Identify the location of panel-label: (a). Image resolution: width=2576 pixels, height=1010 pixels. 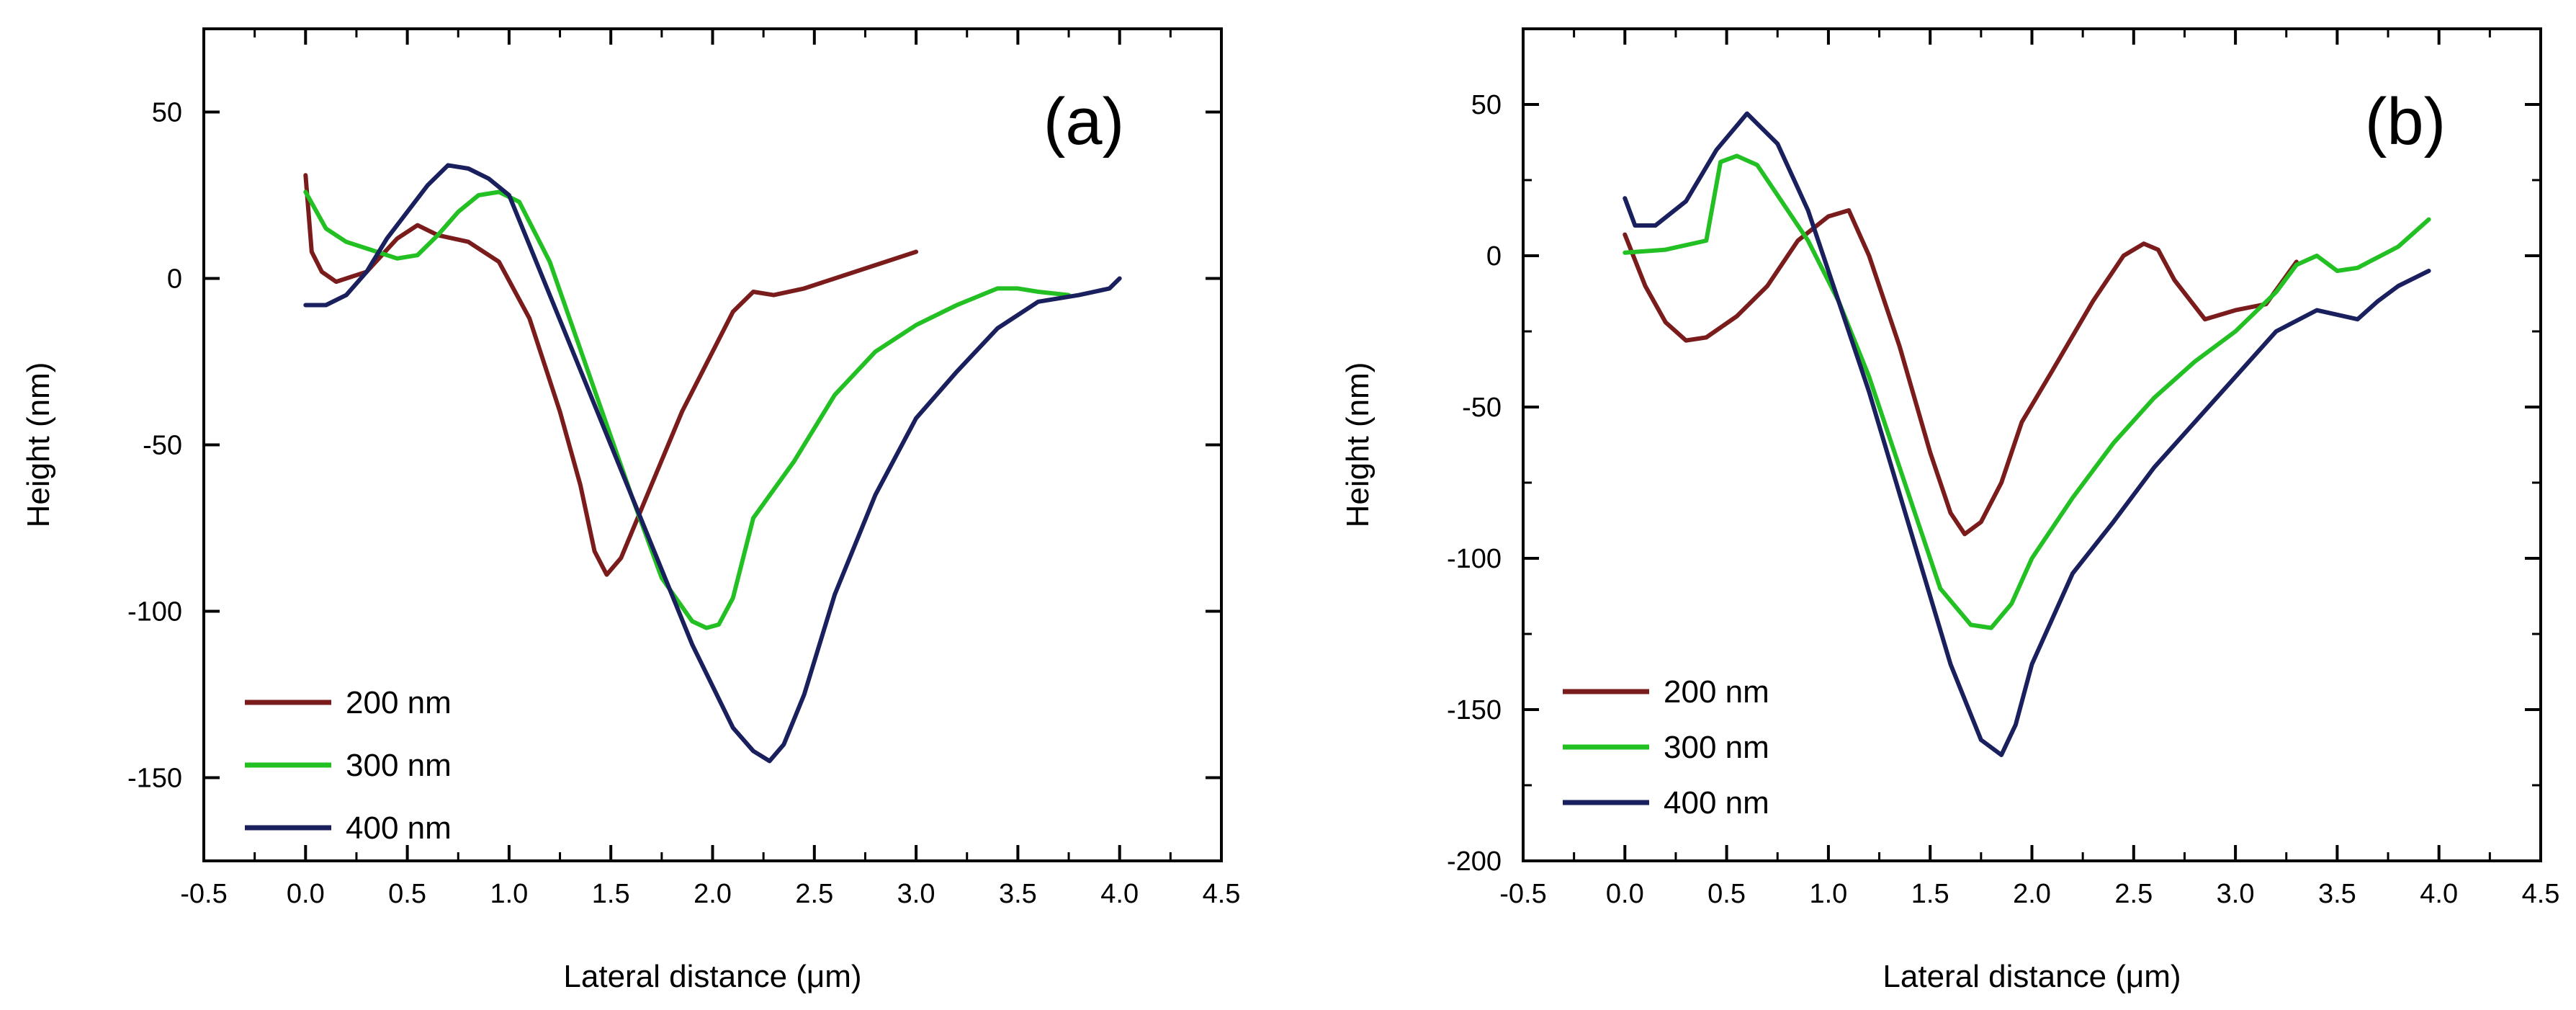
(1084, 121).